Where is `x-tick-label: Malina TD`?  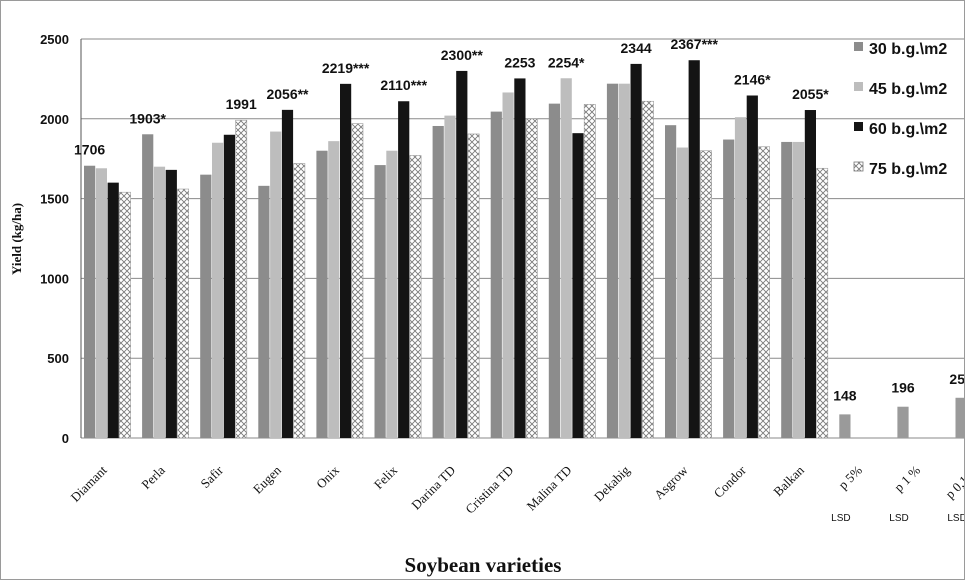 x-tick-label: Malina TD is located at coordinates (548, 488).